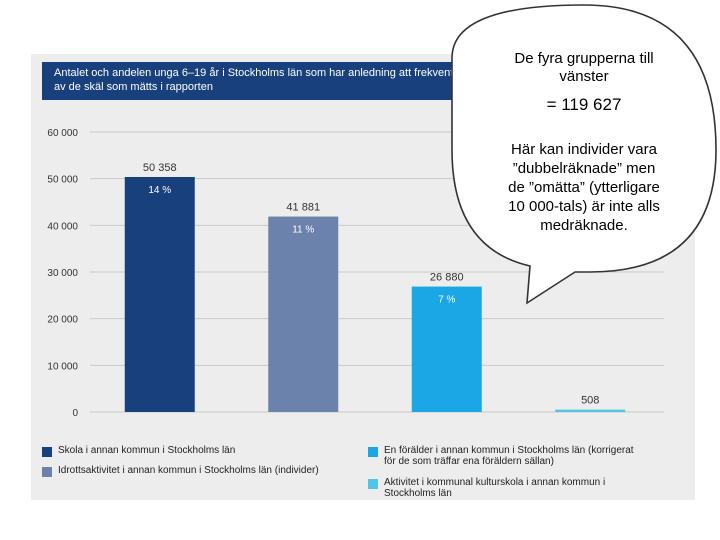  Describe the element at coordinates (62, 320) in the screenshot. I see `y-tick-label: 20 000` at that location.